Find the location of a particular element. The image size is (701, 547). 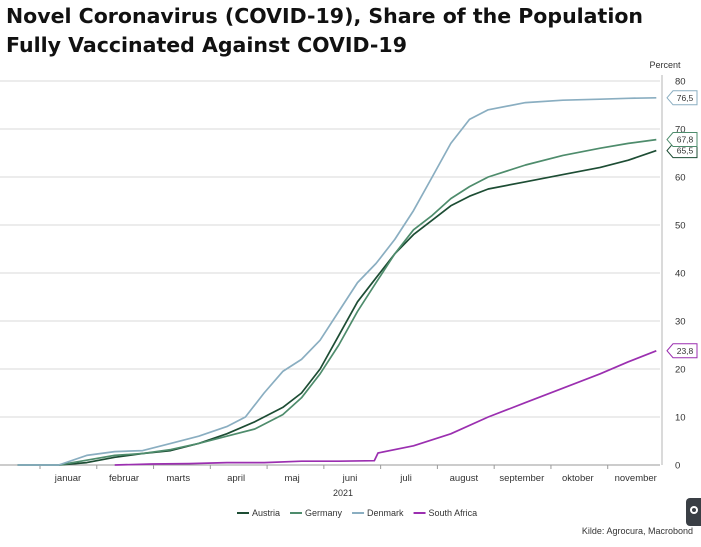

legend-label: South Africa is located at coordinates (453, 513).